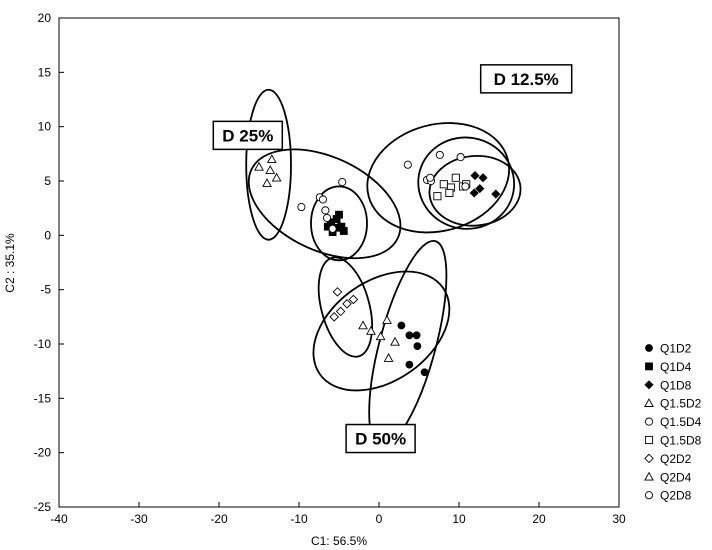 This screenshot has height=550, width=712. Describe the element at coordinates (43, 398) in the screenshot. I see `y-tick-label: -15` at that location.